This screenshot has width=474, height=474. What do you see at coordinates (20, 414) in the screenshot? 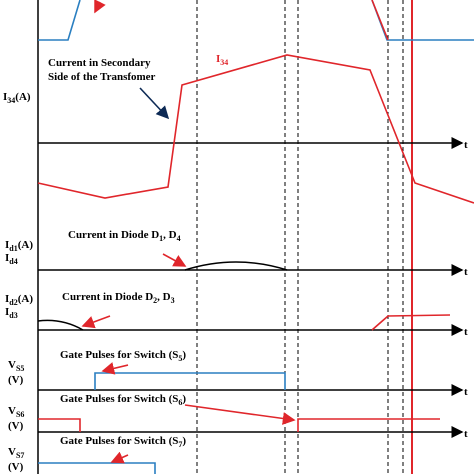
I see `text-part: S6` at bounding box center [20, 414].